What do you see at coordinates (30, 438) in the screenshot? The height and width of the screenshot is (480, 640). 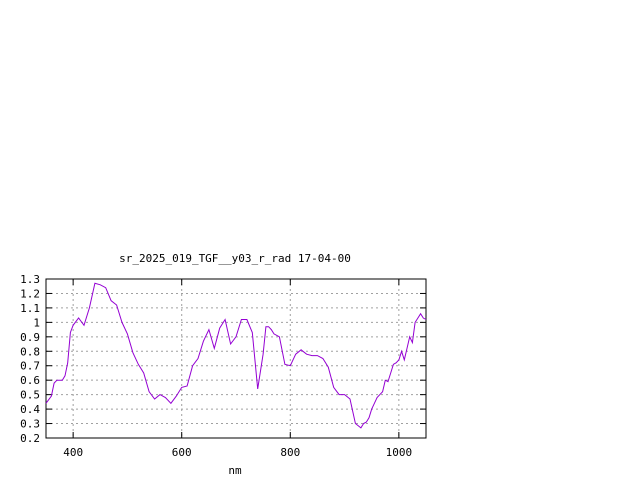 I see `y-tick-label: 0.2` at bounding box center [30, 438].